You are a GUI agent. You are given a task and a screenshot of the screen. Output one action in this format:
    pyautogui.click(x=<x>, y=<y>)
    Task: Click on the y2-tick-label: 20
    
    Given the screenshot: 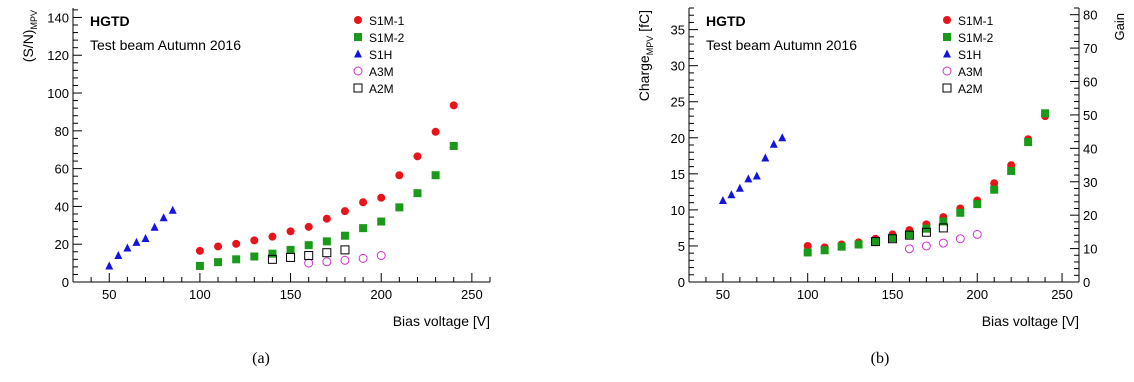 What is the action you would take?
    pyautogui.click(x=1090, y=215)
    